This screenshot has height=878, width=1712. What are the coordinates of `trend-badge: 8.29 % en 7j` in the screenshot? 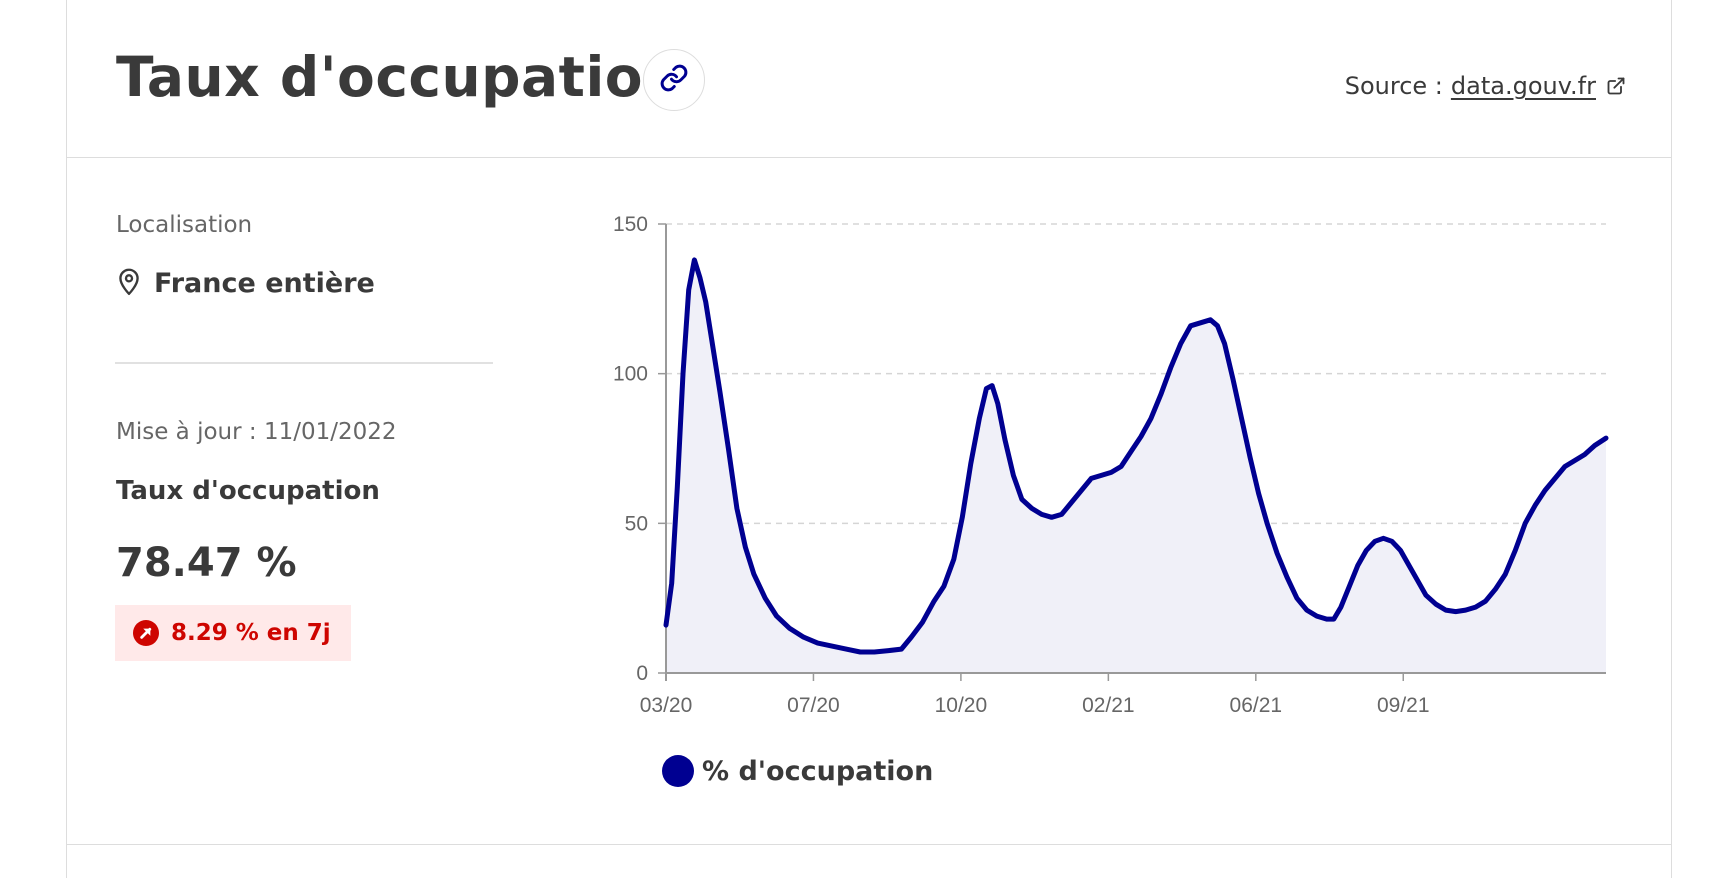 It's located at (233, 633).